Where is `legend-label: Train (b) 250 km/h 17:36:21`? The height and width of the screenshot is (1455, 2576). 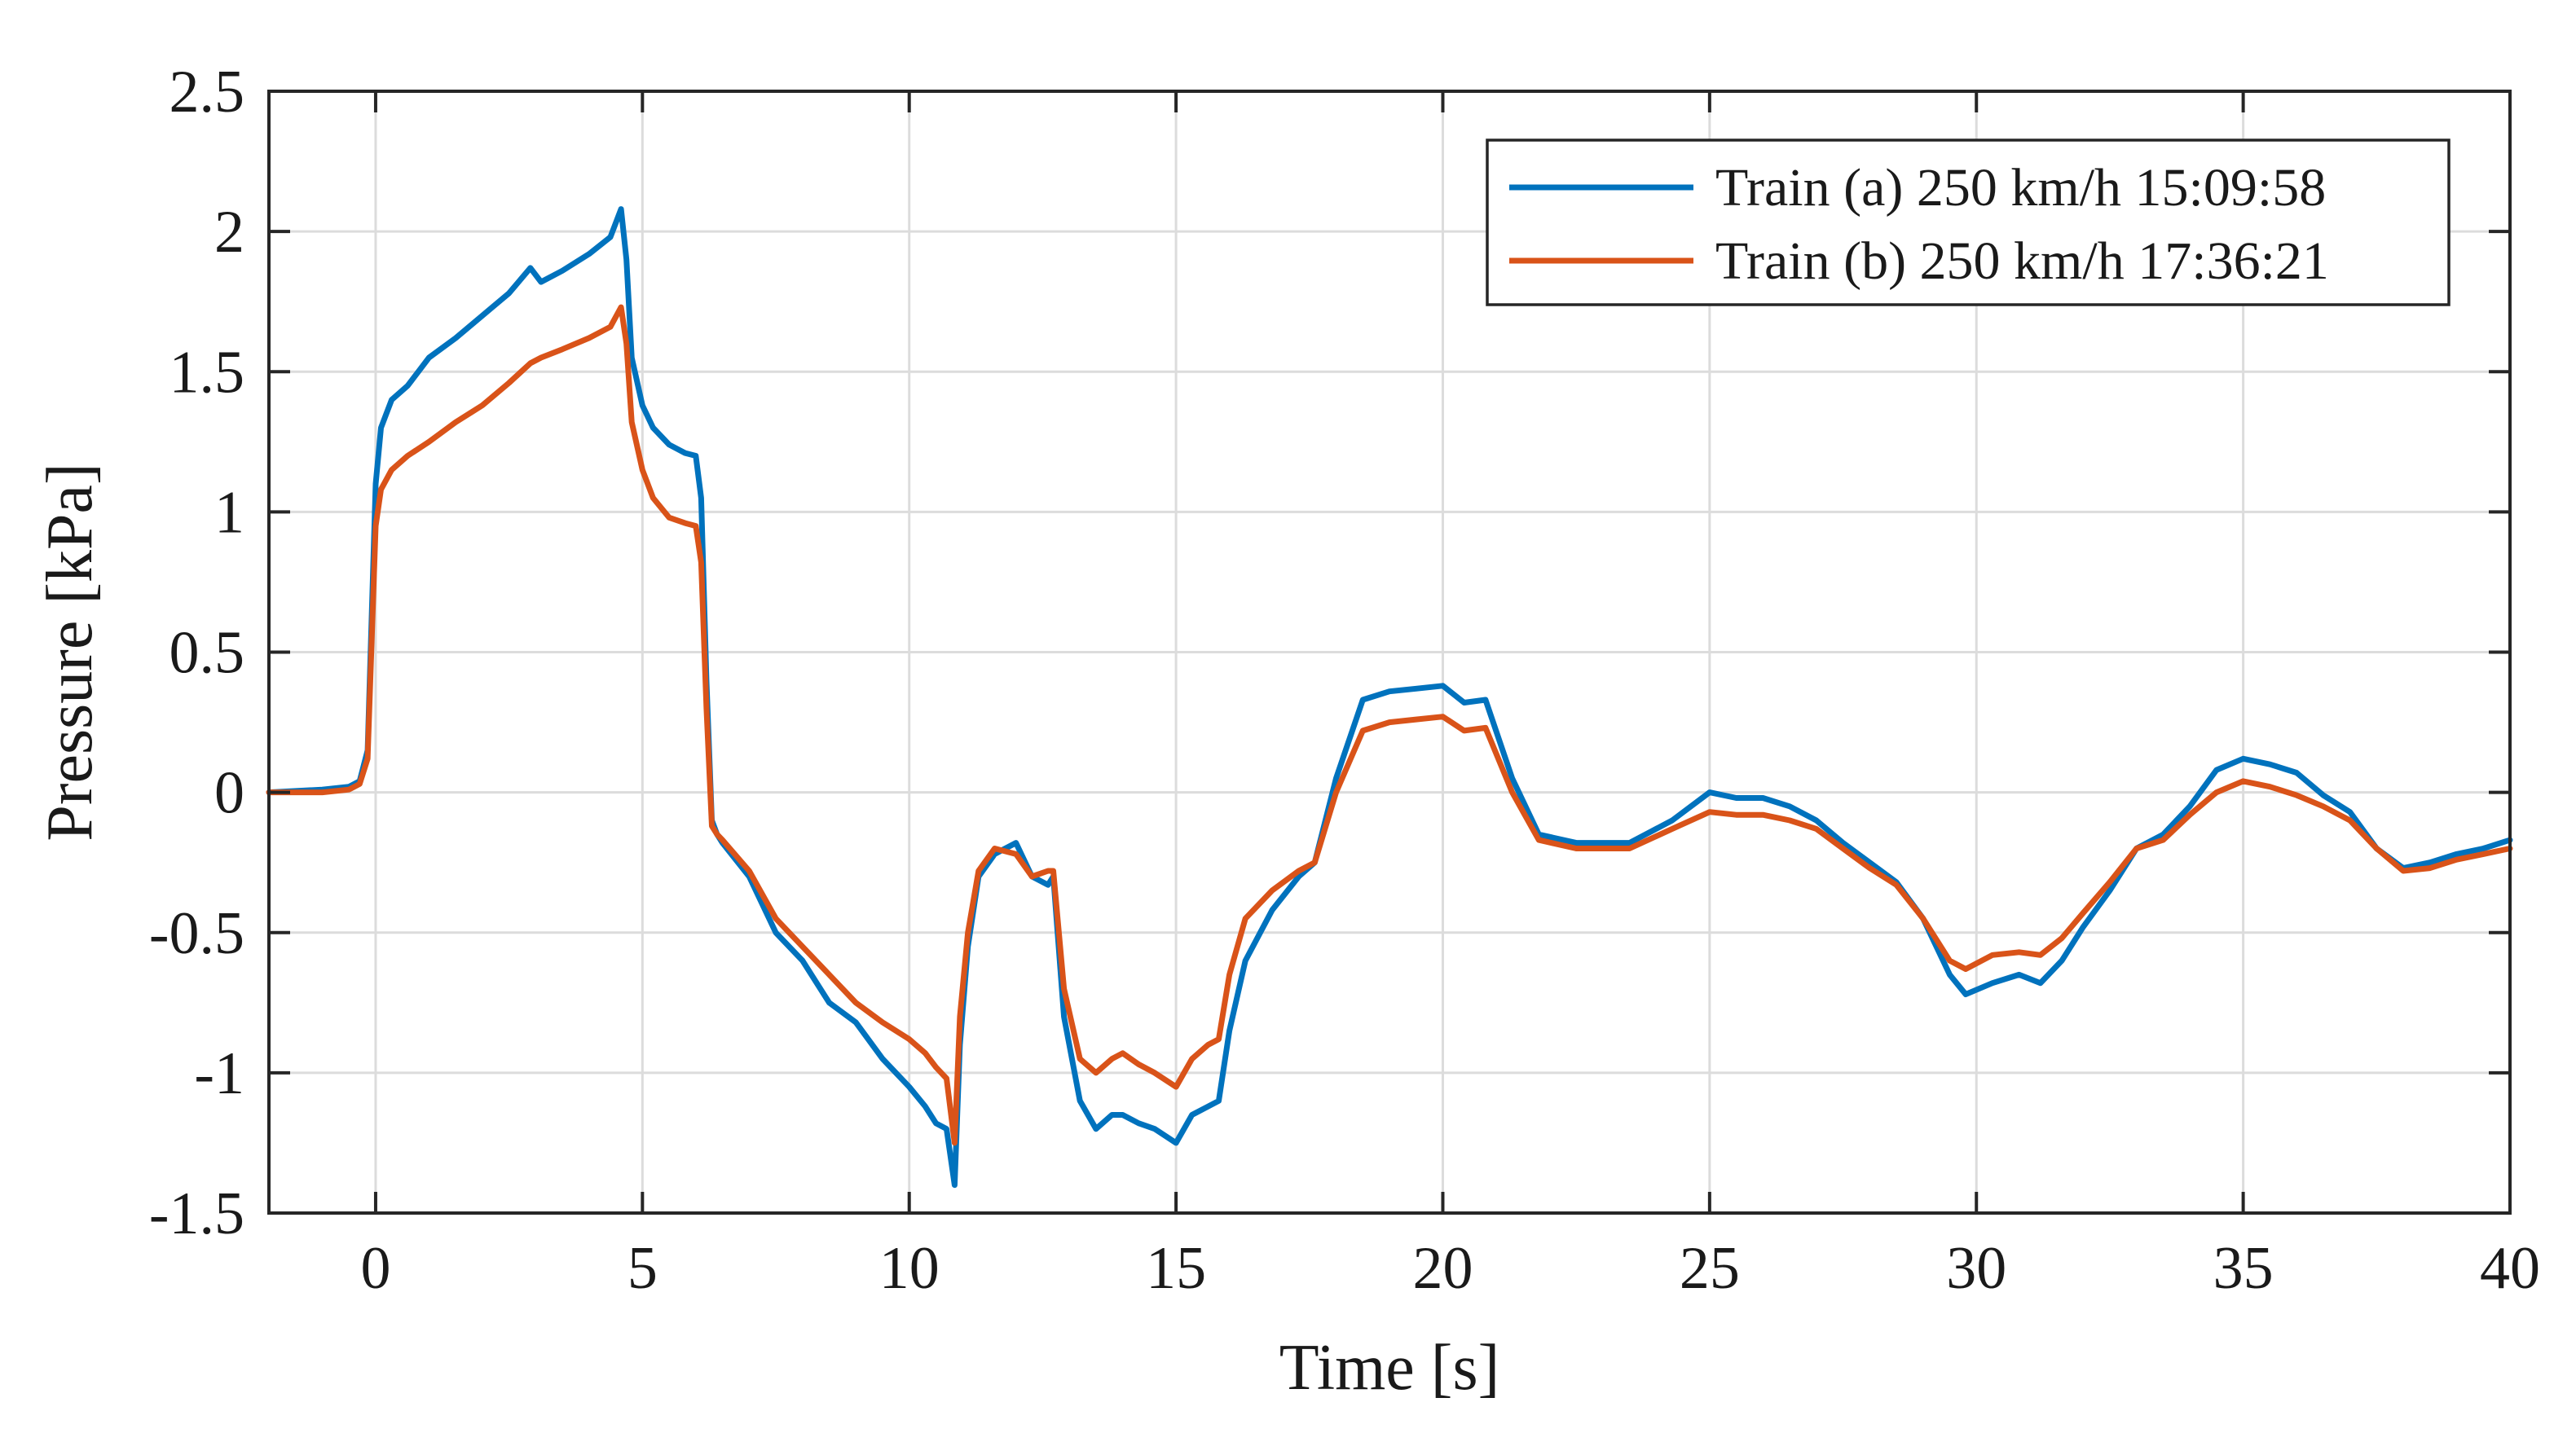
legend-label: Train (b) 250 km/h 17:36:21 is located at coordinates (2022, 261).